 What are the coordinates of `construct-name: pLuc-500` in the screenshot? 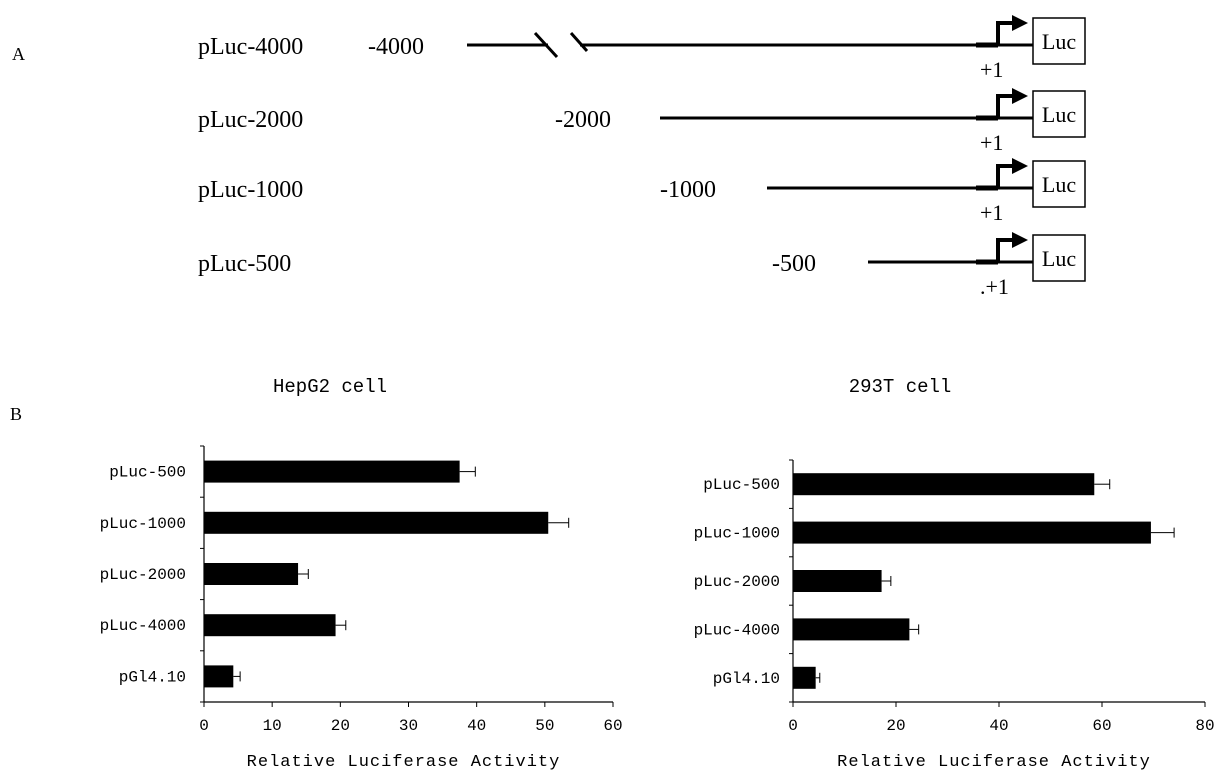 It's located at (244, 264).